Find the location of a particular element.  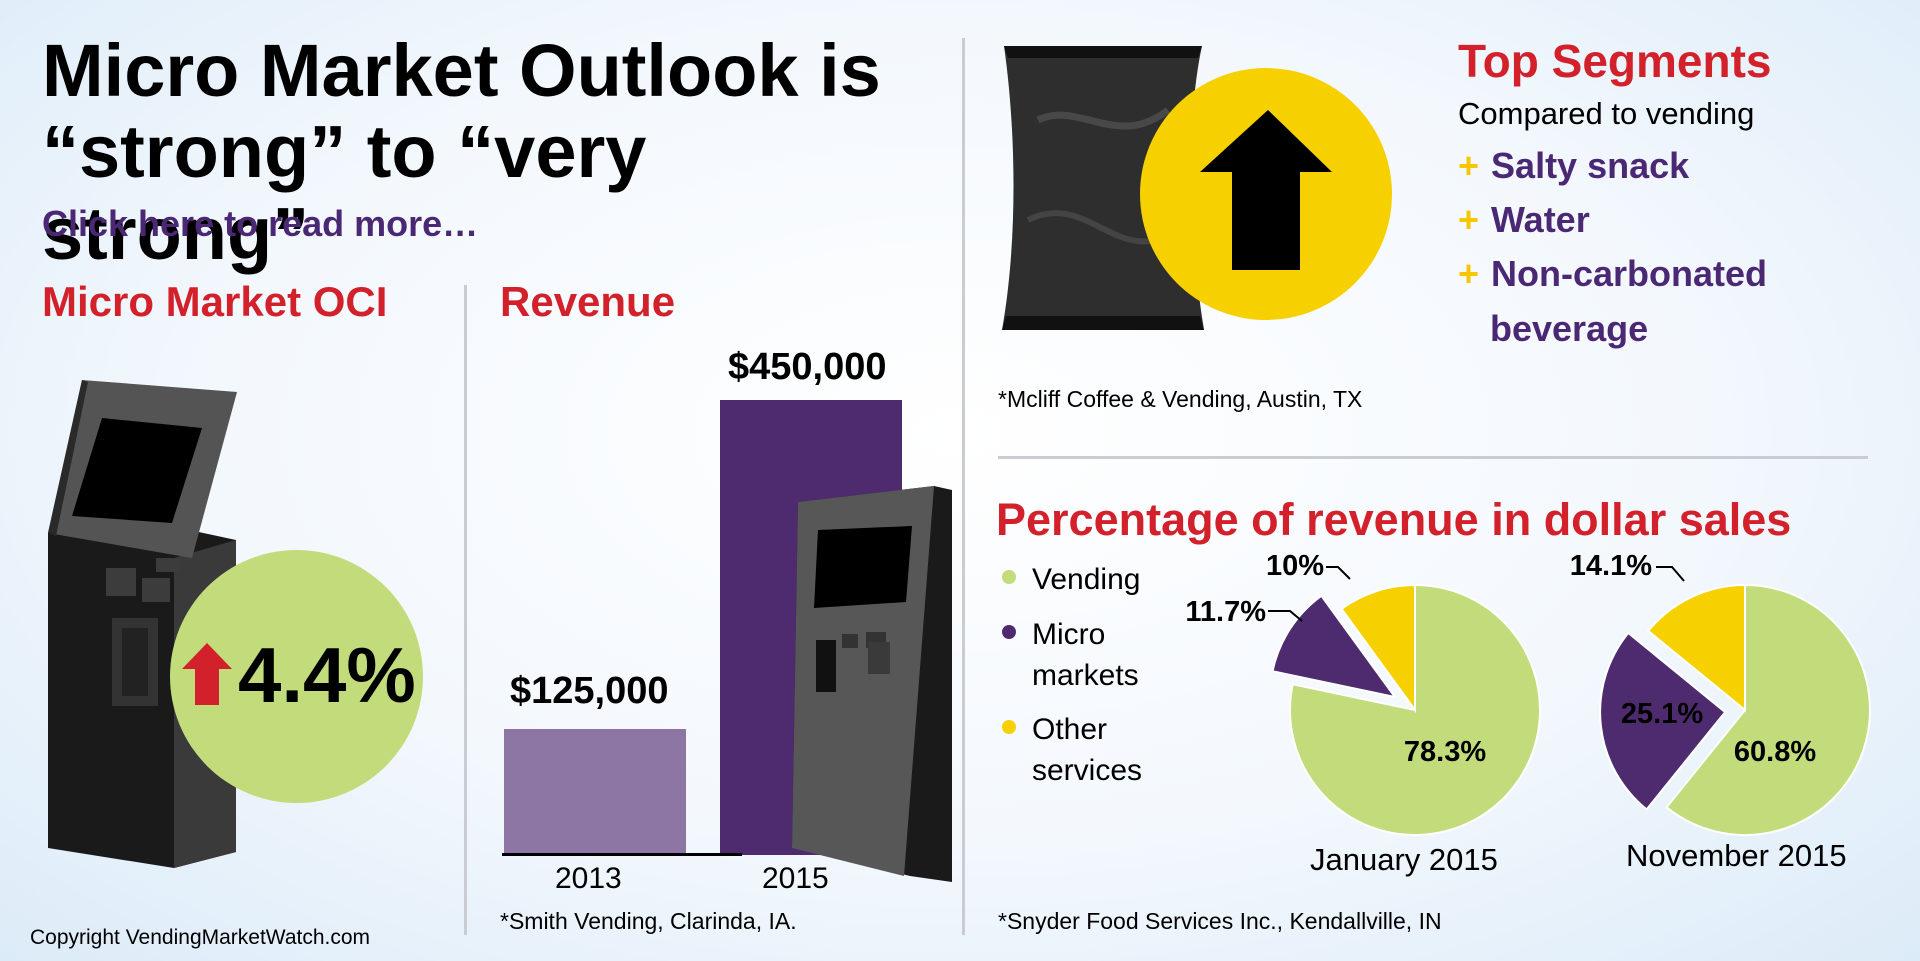

pie-chart-november-2015: 60.8% 25.1% 14.1% is located at coordinates (1720, 693).